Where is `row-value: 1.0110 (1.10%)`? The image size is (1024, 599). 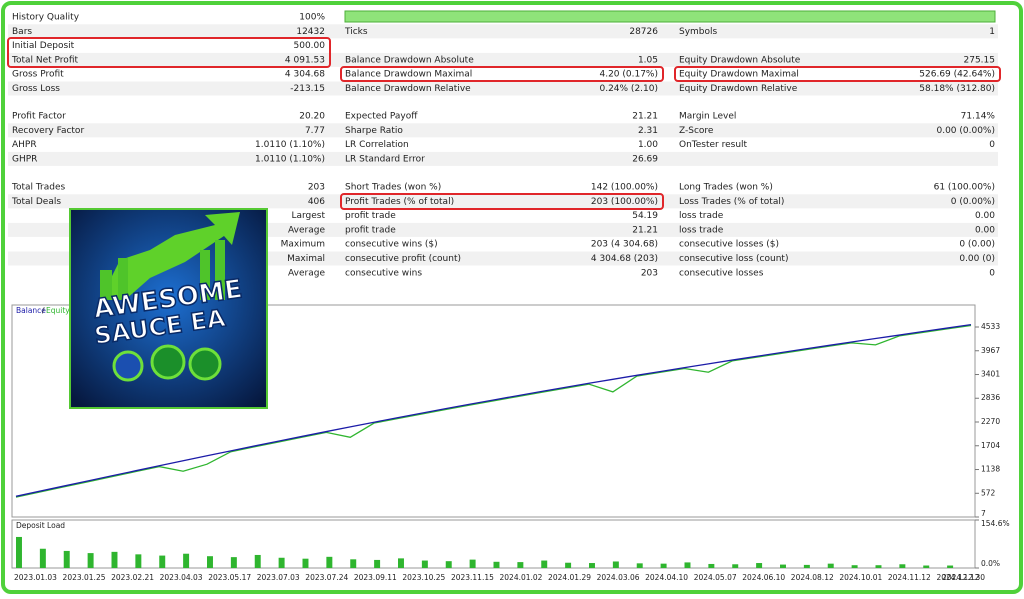 row-value: 1.0110 (1.10%) is located at coordinates (290, 145).